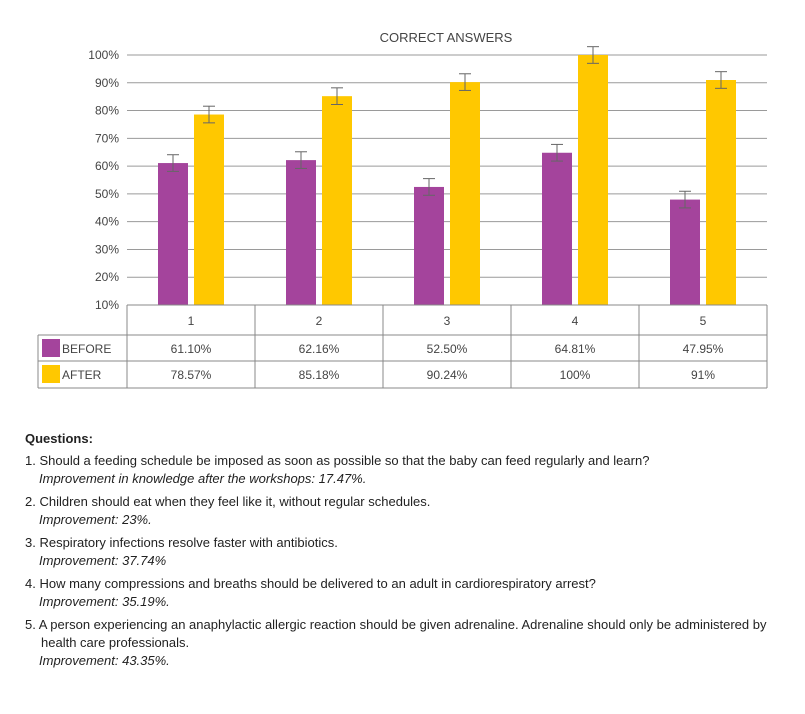  What do you see at coordinates (103, 55) in the screenshot?
I see `y-tick-label: 100%` at bounding box center [103, 55].